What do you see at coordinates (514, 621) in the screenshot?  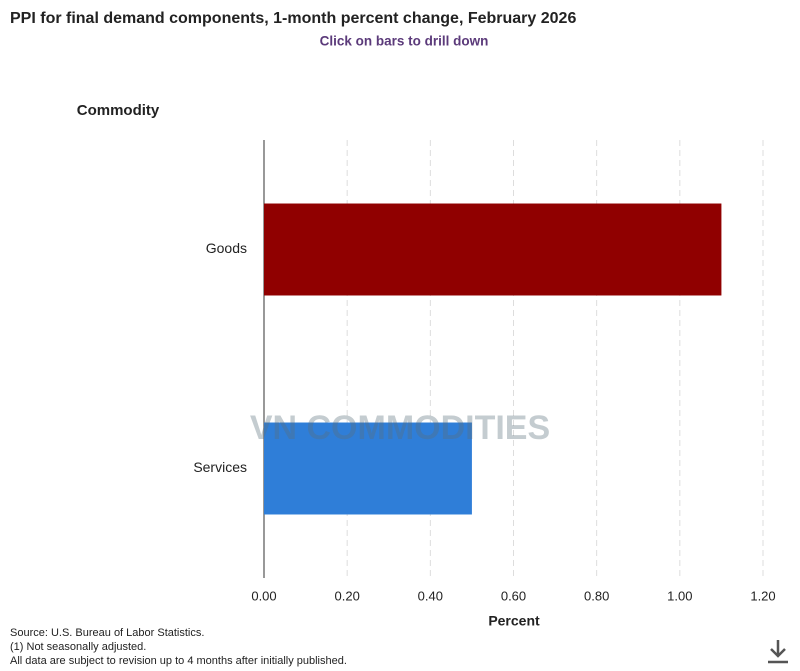 I see `x-axis-title: Percent` at bounding box center [514, 621].